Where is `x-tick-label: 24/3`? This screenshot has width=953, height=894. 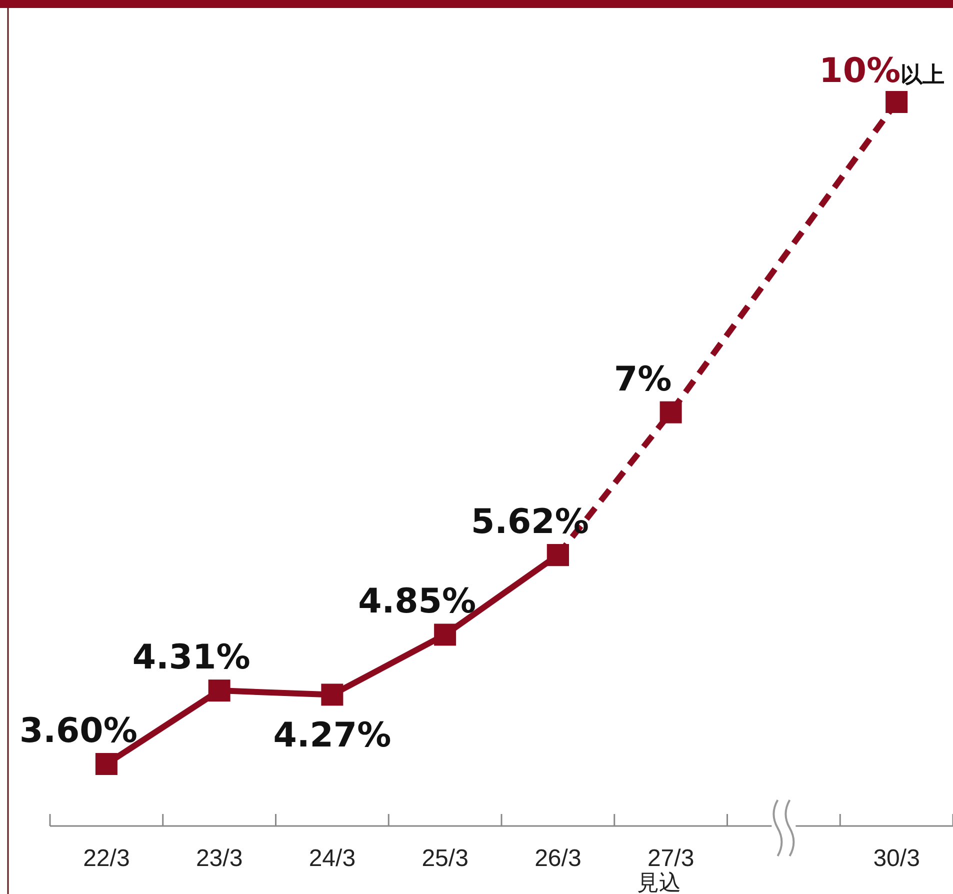 x-tick-label: 24/3 is located at coordinates (332, 858).